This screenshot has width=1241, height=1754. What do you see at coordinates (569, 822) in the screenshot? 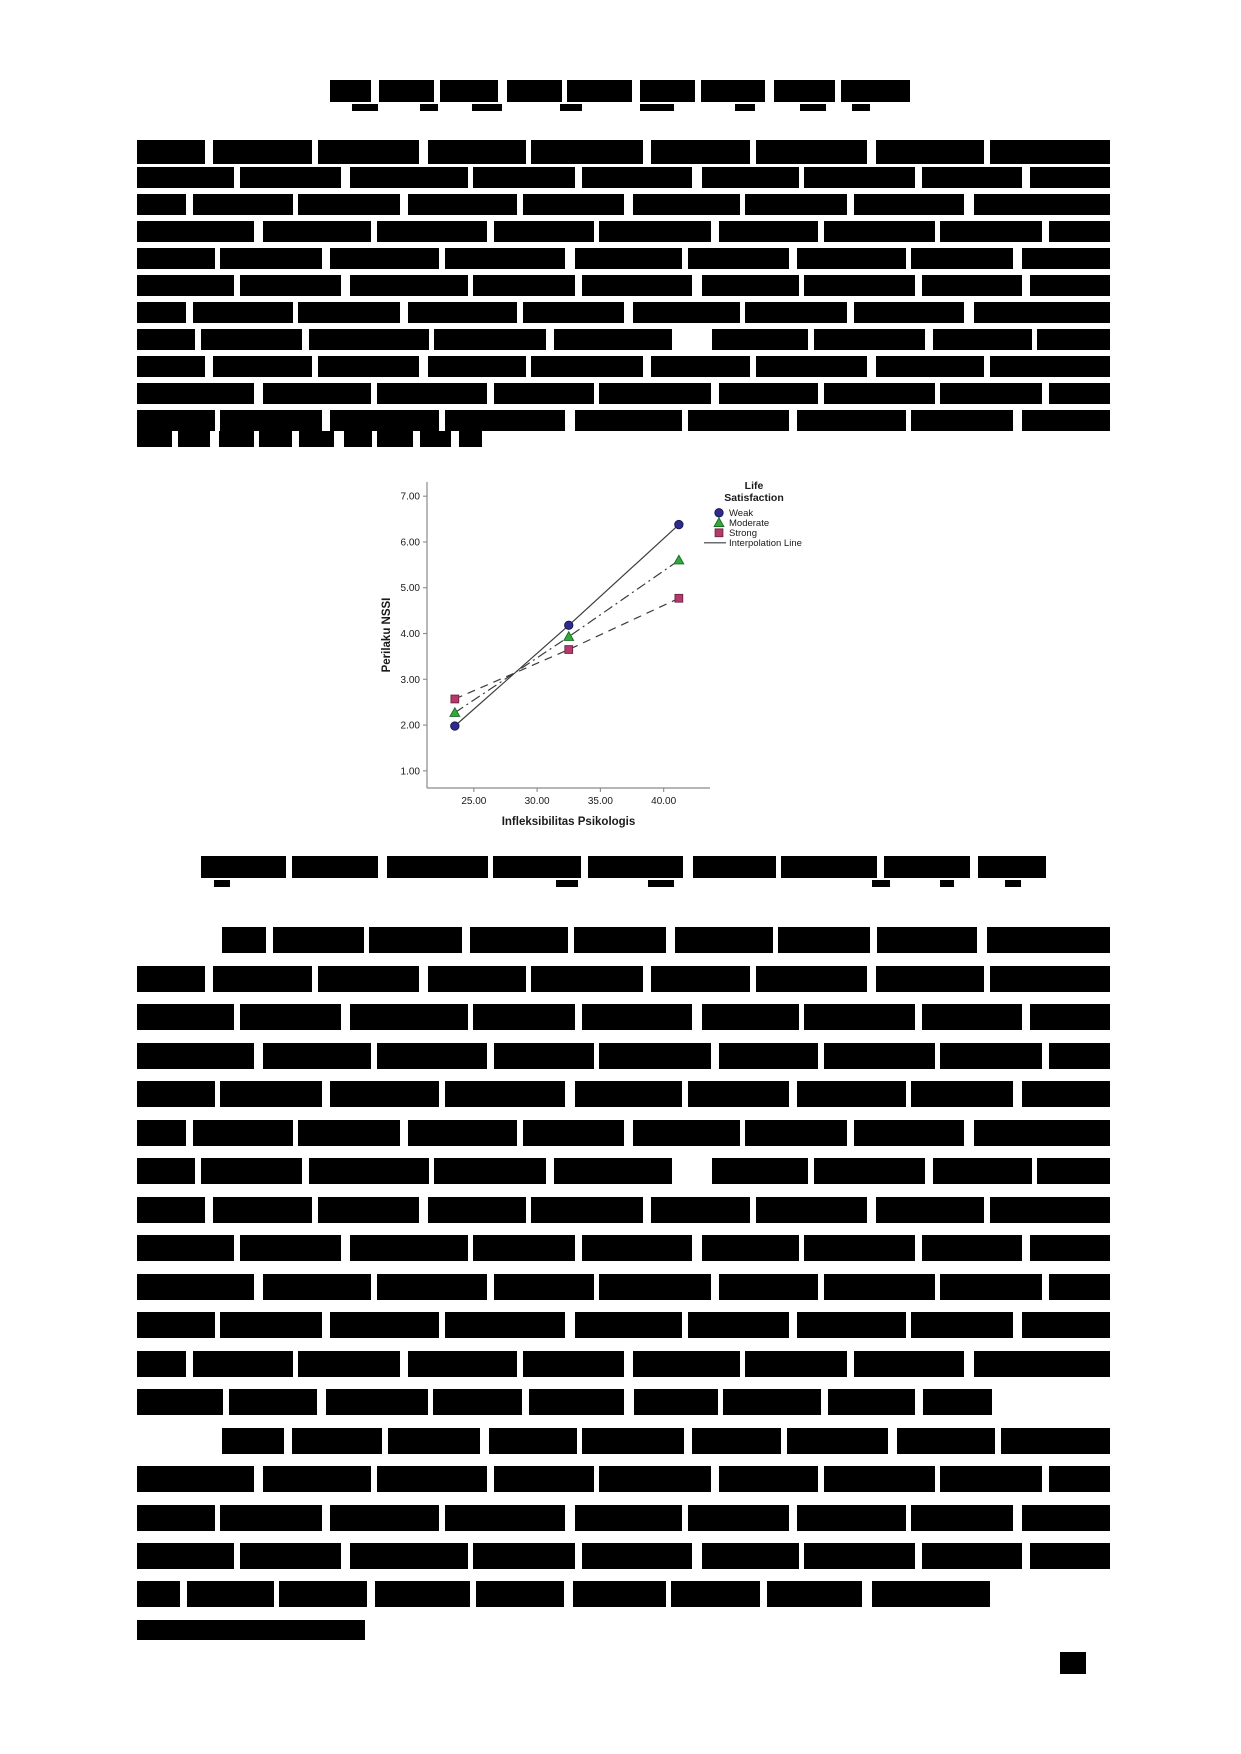
I see `x-axis-title: Infleksibilitas Psikologis` at bounding box center [569, 822].